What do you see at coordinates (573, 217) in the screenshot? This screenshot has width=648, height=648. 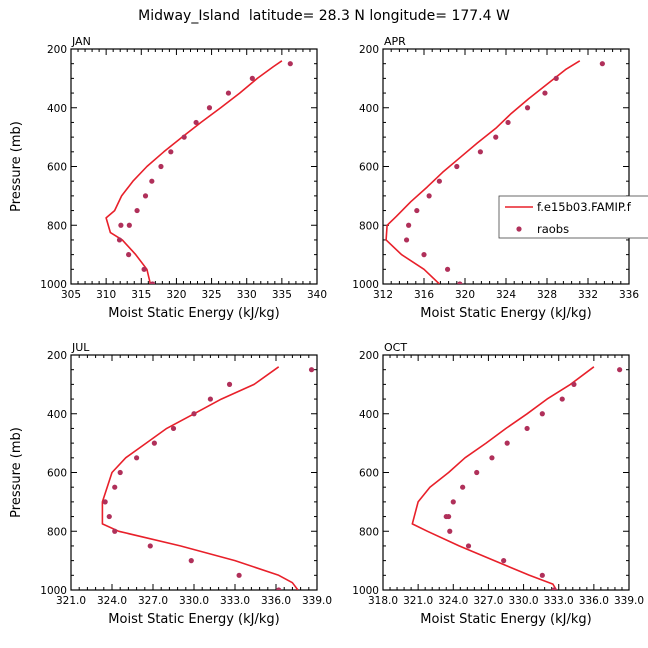 I see `legend: f.e15b03.FAMIP.f raobs` at bounding box center [573, 217].